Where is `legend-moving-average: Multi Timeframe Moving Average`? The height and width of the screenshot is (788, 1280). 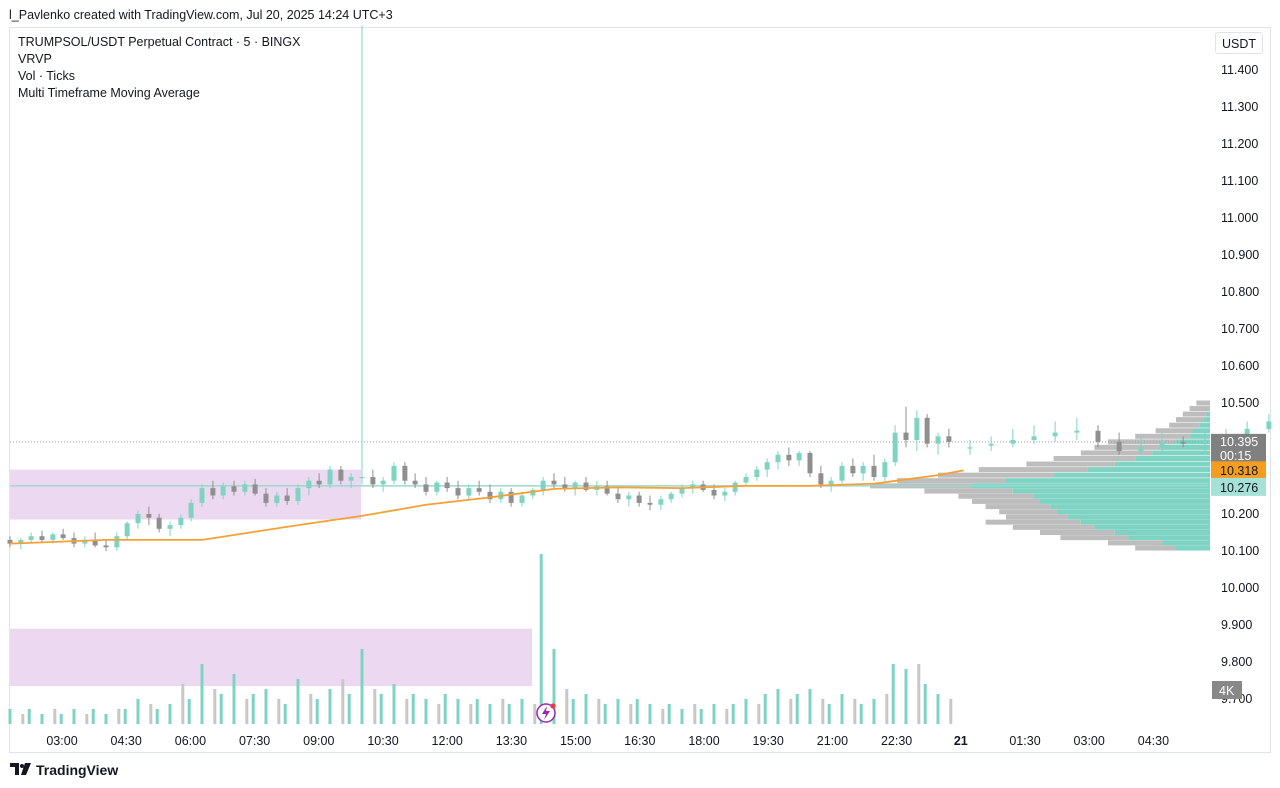
legend-moving-average: Multi Timeframe Moving Average is located at coordinates (109, 93).